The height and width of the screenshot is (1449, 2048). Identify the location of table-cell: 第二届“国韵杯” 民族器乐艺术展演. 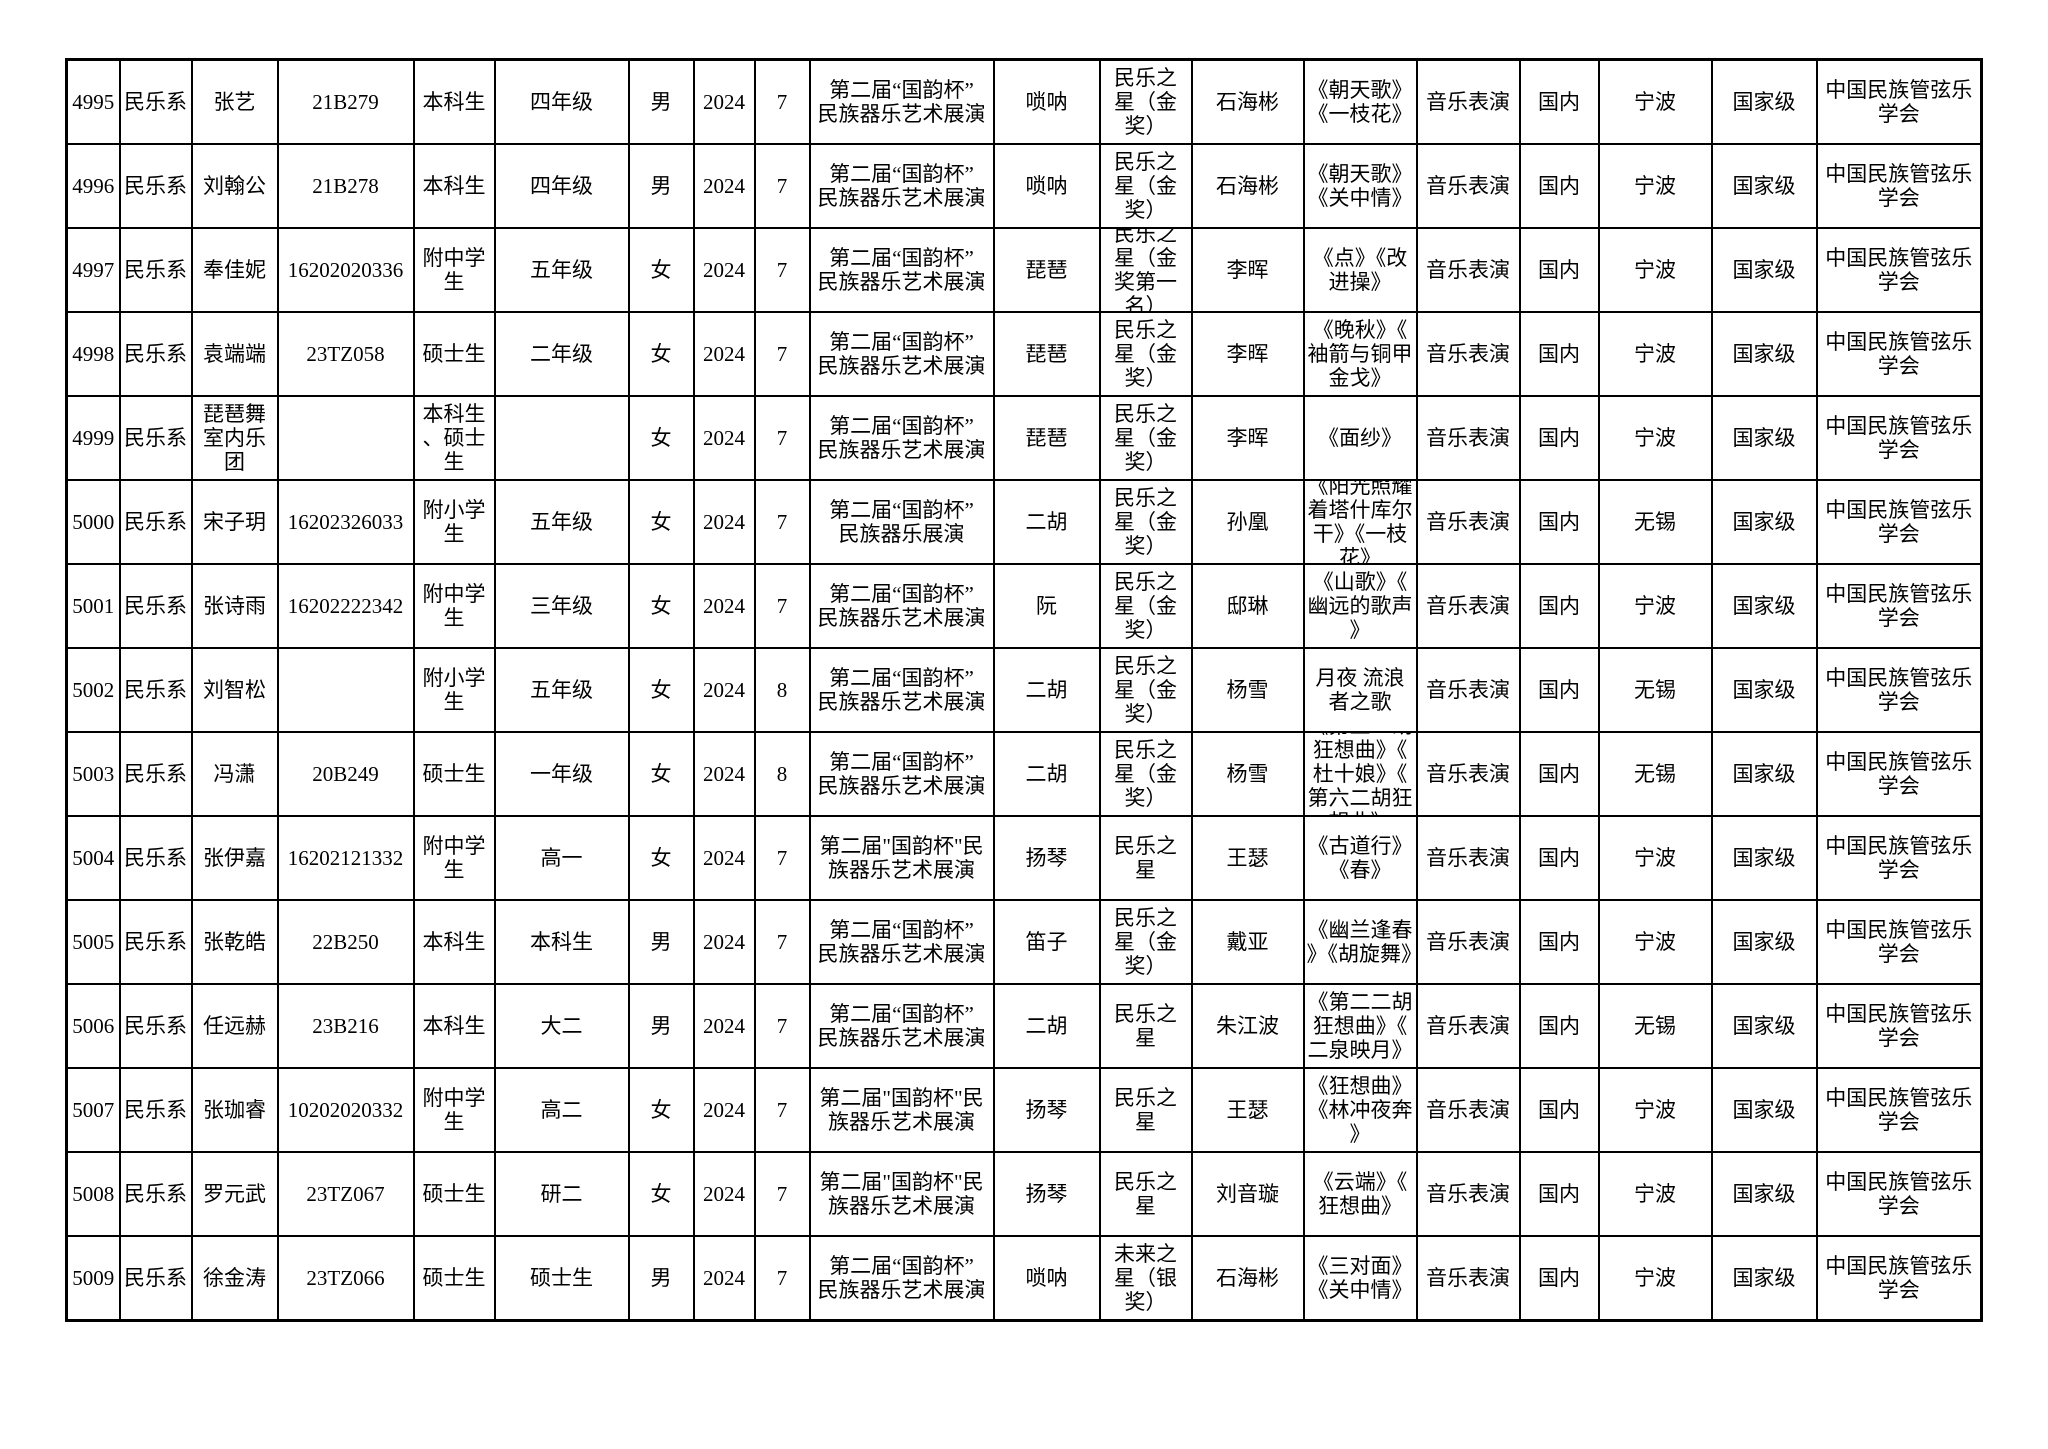
(901, 354).